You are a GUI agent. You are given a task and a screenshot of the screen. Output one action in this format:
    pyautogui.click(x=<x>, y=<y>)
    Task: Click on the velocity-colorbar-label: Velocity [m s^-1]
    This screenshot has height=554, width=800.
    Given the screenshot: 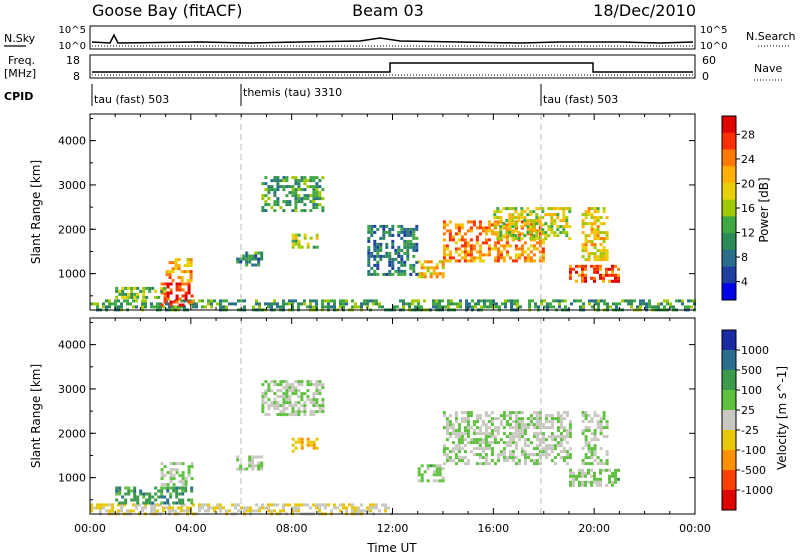 What is the action you would take?
    pyautogui.click(x=782, y=418)
    